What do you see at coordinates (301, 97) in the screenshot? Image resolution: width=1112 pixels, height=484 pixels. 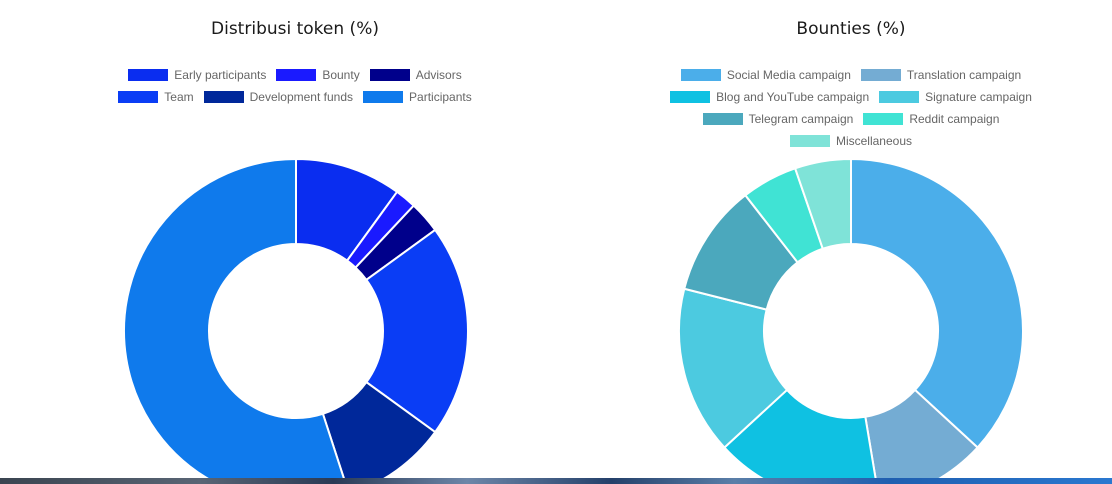 I see `legend-label: Development funds` at bounding box center [301, 97].